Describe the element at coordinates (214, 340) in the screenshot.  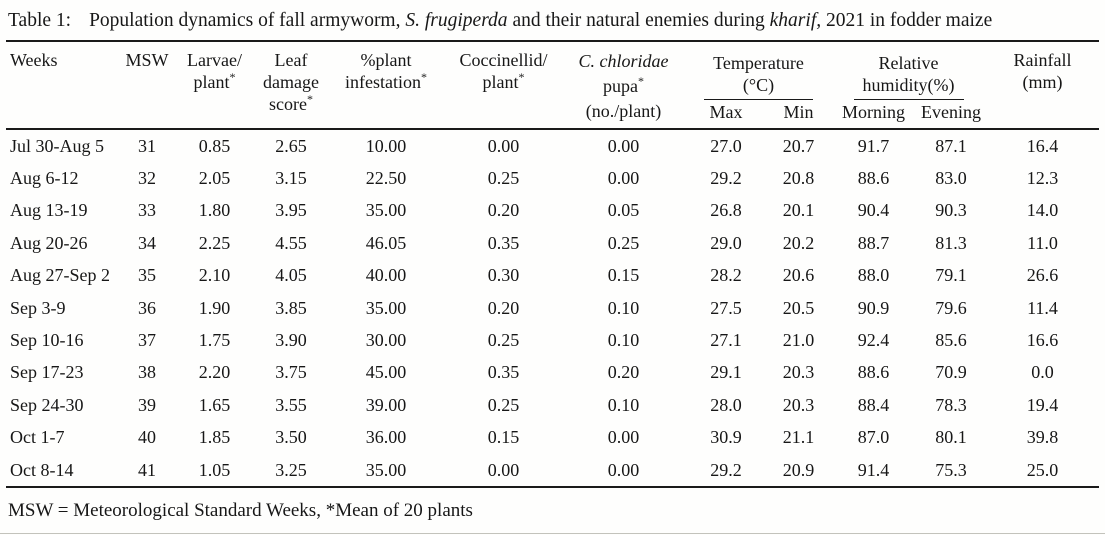
I see `cell: 1.75` at that location.